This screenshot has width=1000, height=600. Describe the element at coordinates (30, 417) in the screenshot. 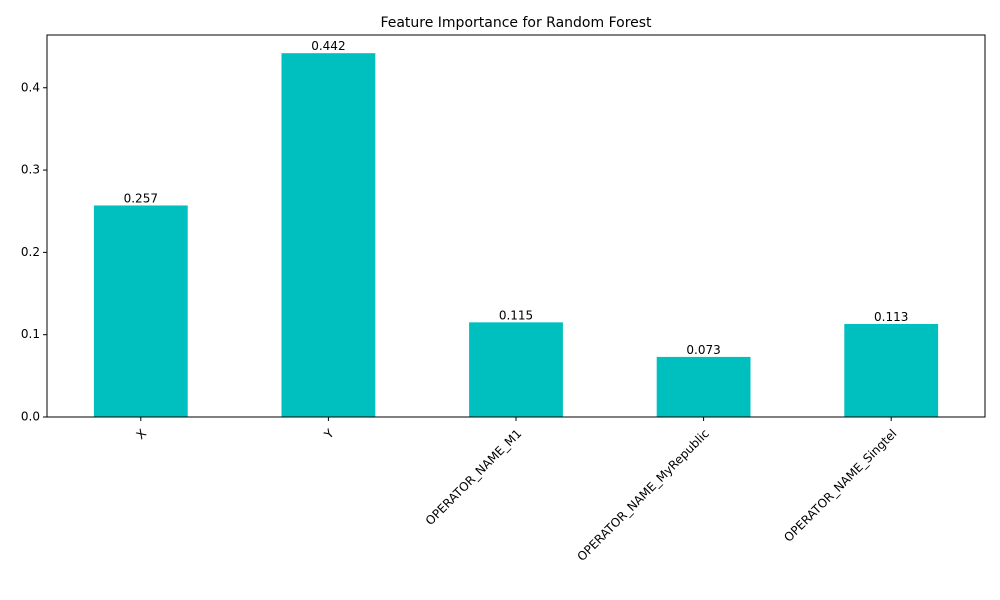

I see `y-tick-label: 0.0` at that location.